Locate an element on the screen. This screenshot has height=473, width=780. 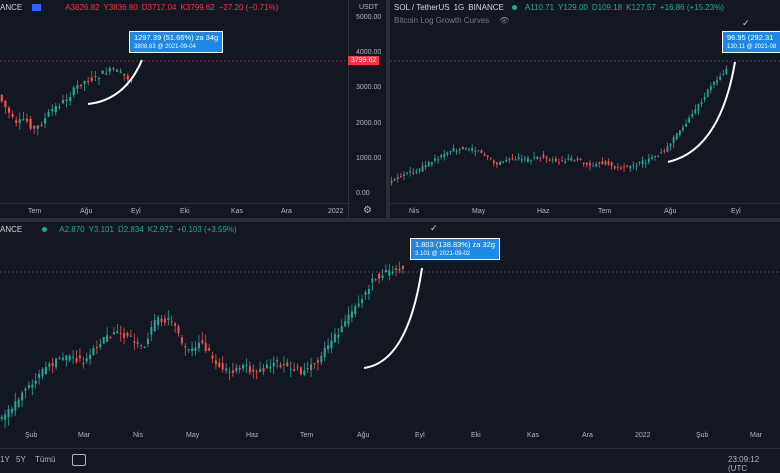
date-range-icon is located at coordinates (79, 460).